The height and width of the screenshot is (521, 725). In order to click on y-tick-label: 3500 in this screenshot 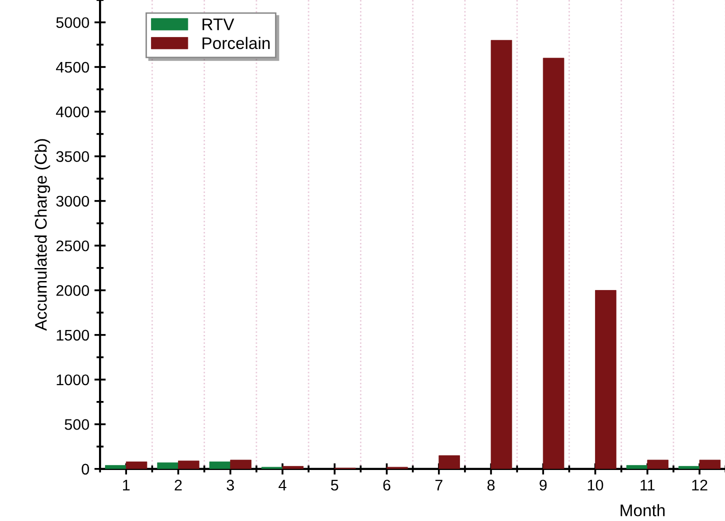, I will do `click(73, 156)`.